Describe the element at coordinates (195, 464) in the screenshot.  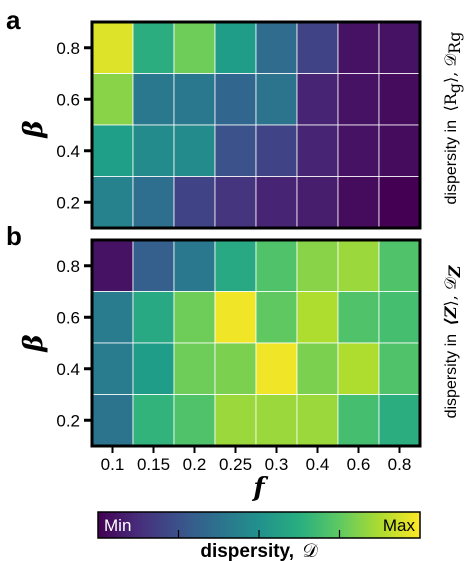
I see `x-tick-label: 0.2` at that location.